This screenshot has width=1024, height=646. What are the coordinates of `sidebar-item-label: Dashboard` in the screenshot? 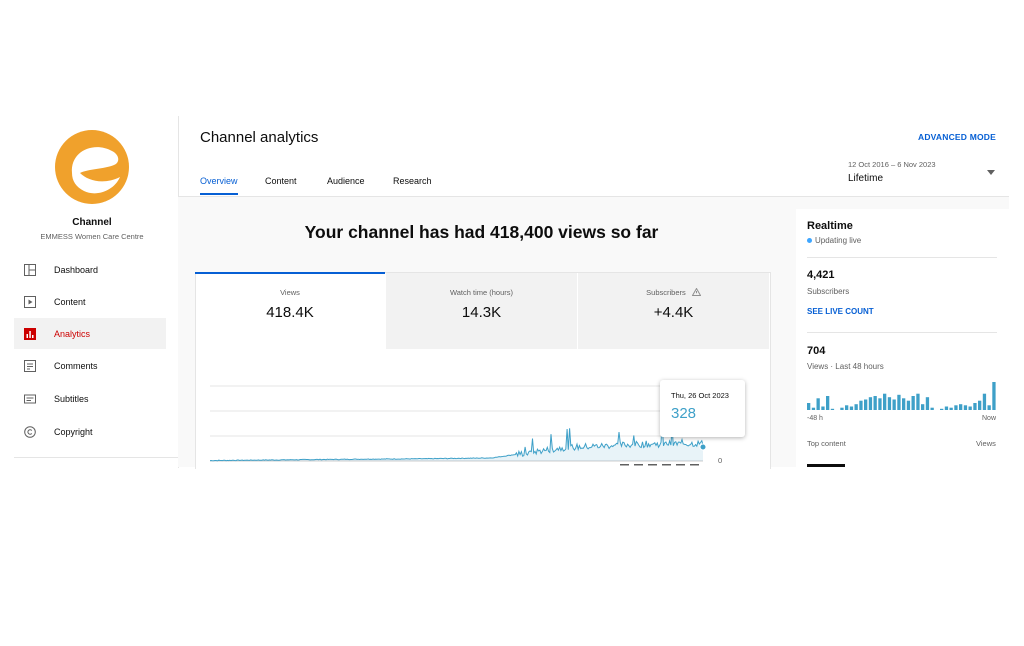 It's located at (76, 269).